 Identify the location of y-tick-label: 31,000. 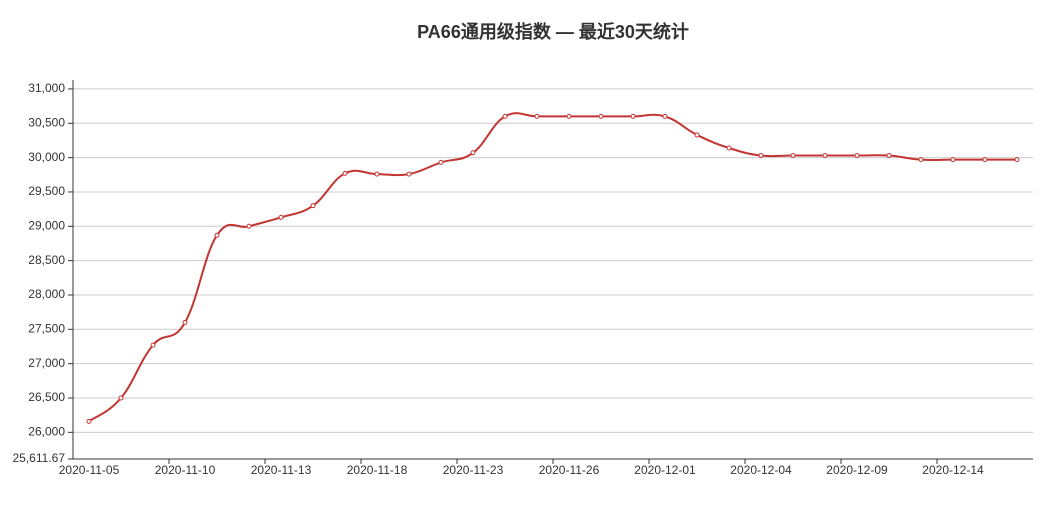
(46, 88).